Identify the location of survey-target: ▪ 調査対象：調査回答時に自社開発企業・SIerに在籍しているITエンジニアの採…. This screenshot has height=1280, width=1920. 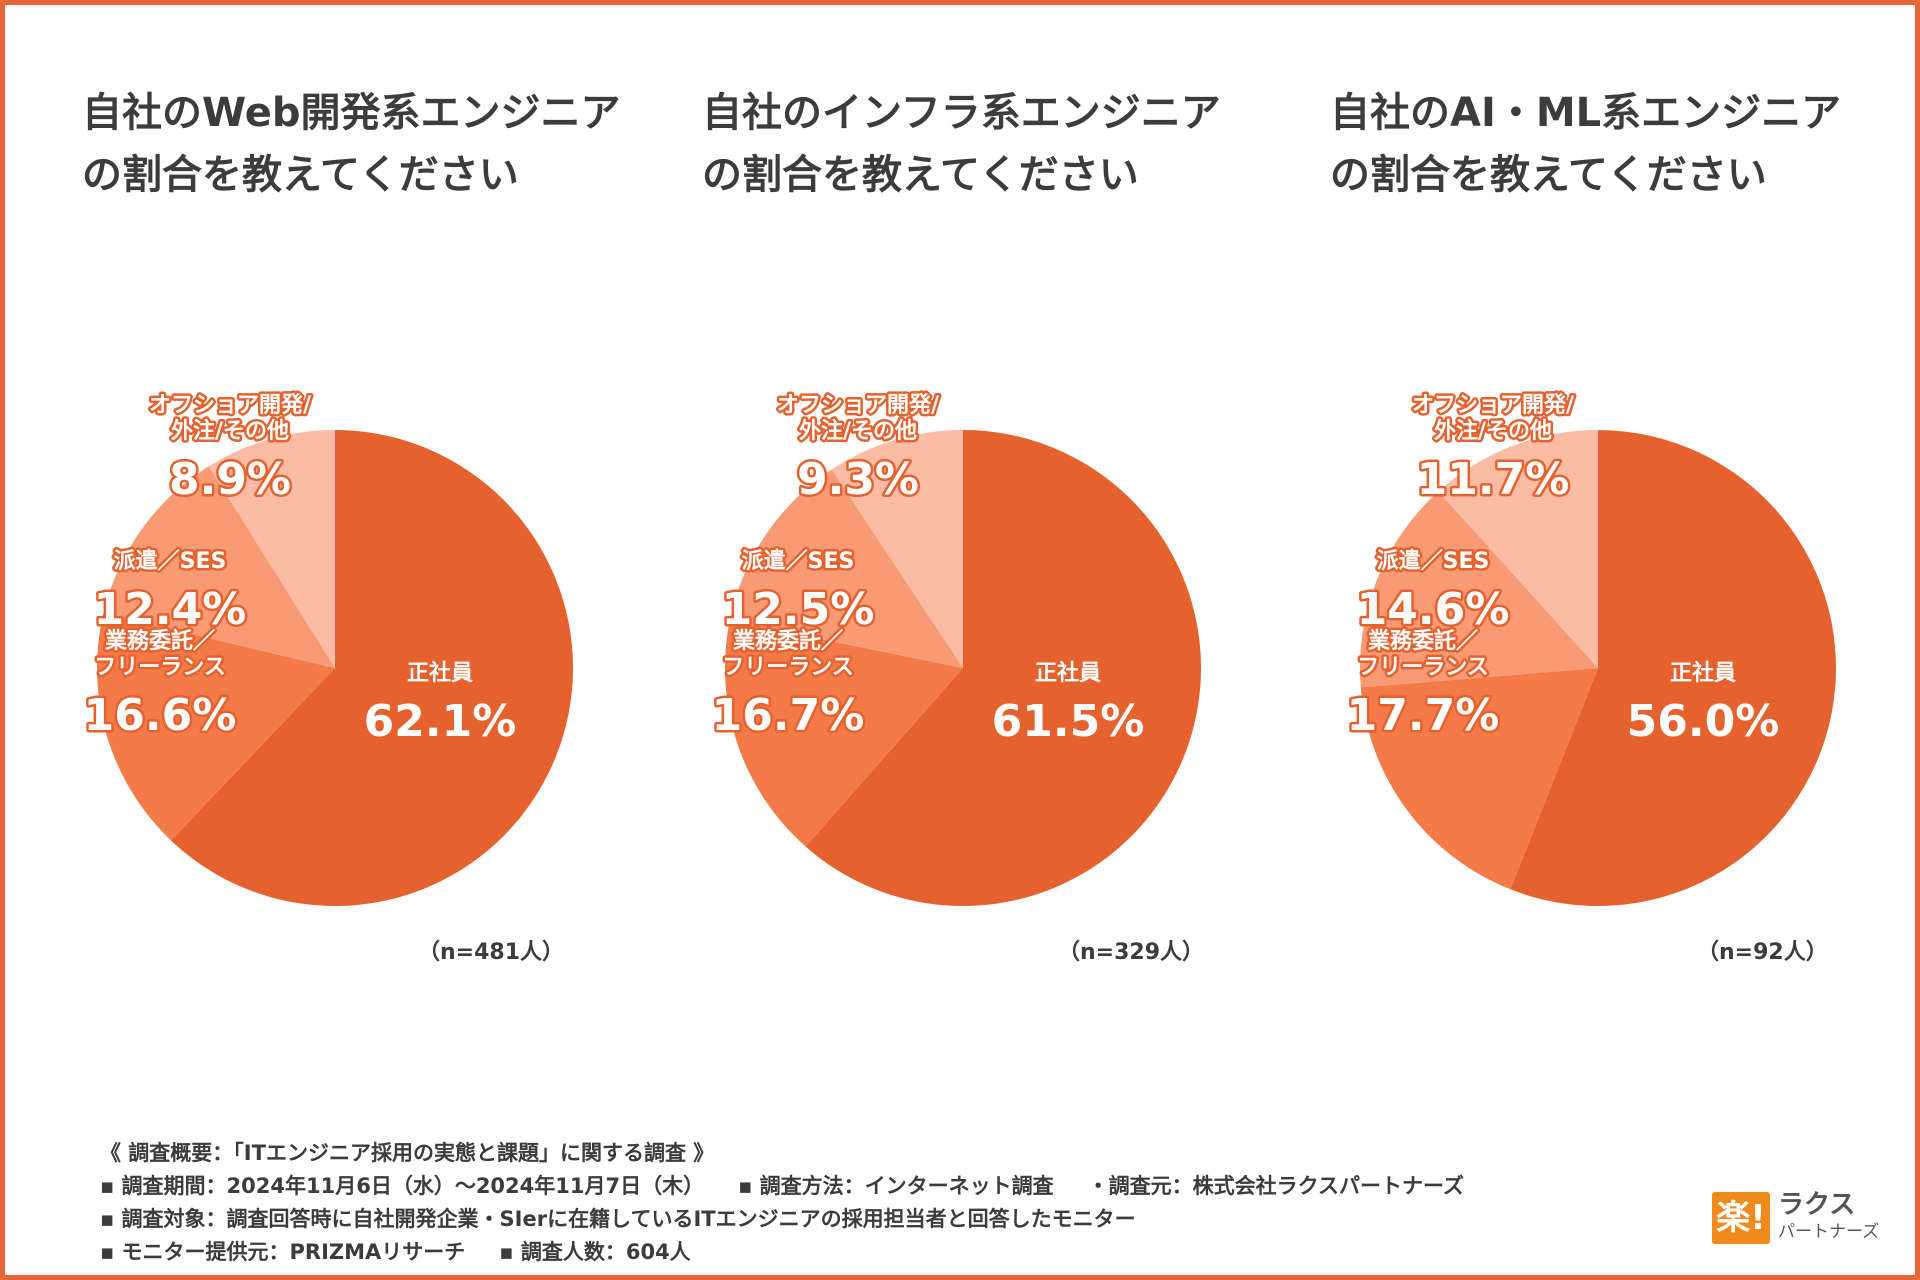
(618, 1219).